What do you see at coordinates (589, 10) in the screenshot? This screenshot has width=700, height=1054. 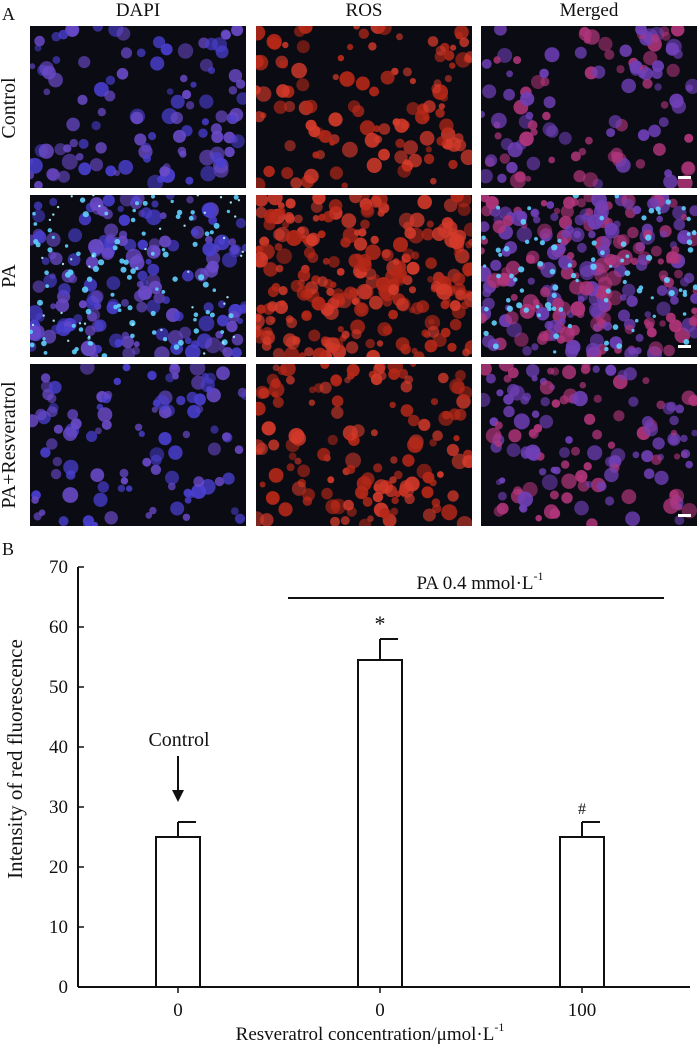 I see `column-header-merged: Merged` at bounding box center [589, 10].